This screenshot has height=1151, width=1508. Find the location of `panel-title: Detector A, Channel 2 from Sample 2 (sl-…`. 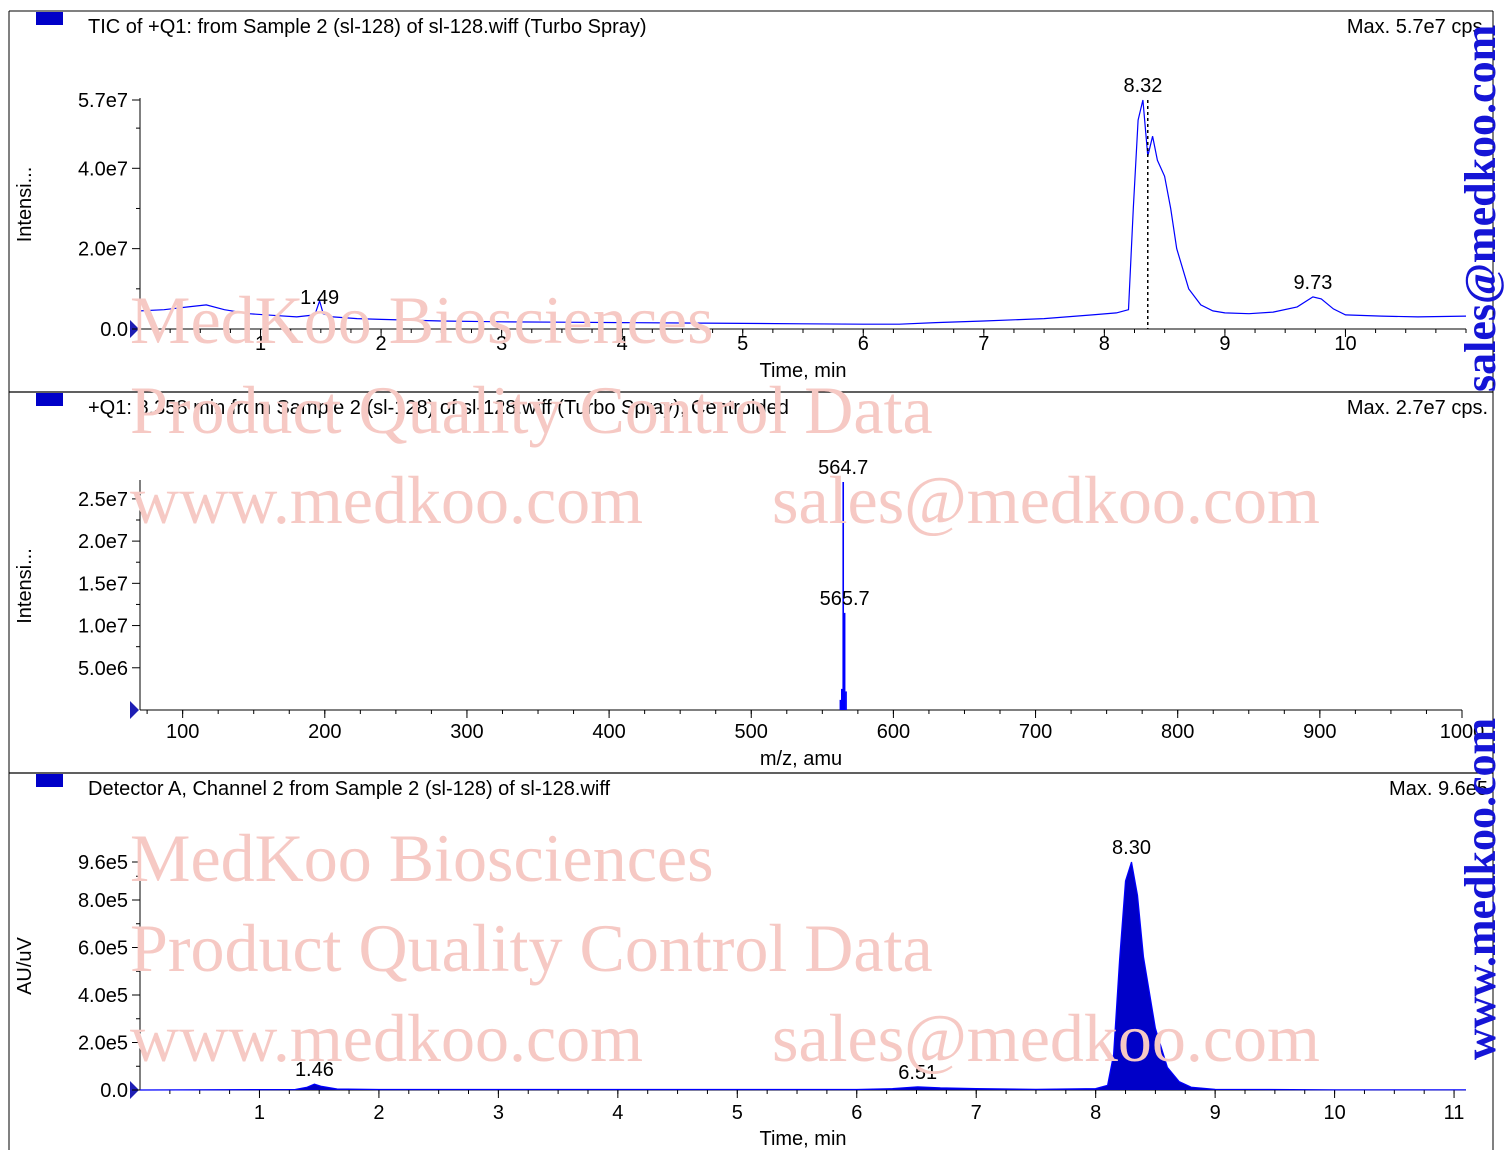

panel-title: Detector A, Channel 2 from Sample 2 (sl-… is located at coordinates (349, 789).